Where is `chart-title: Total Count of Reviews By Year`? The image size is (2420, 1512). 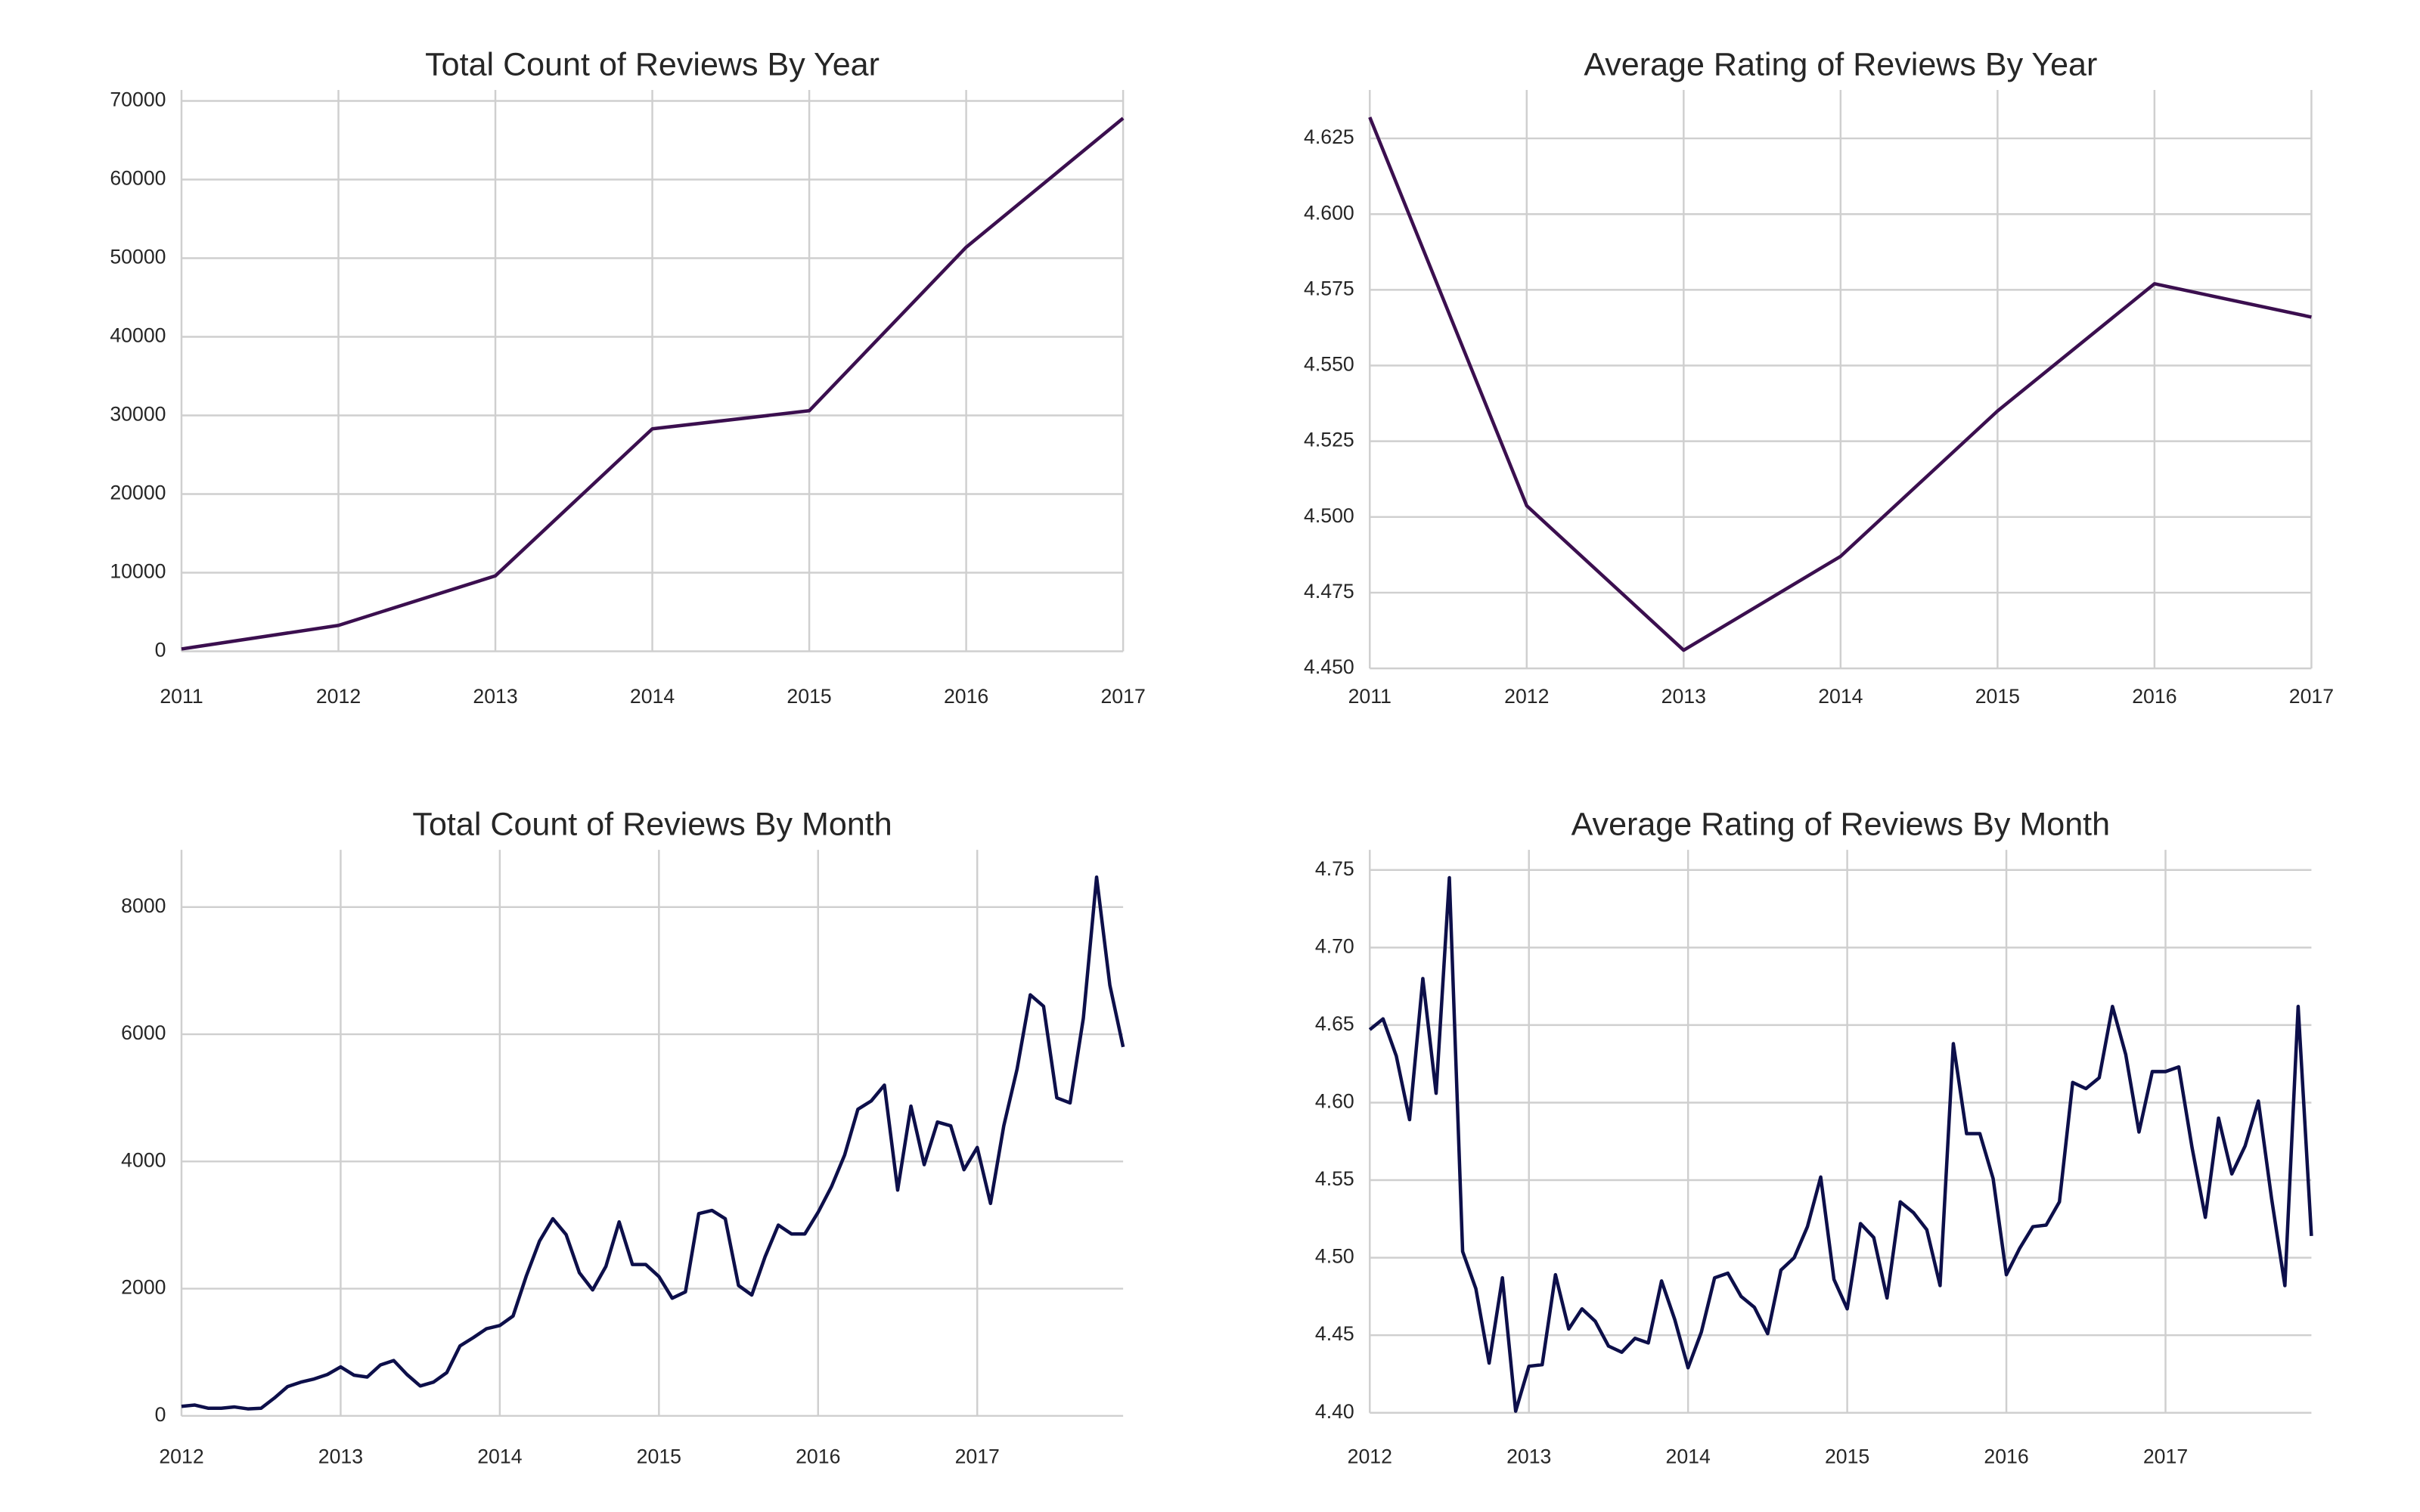 chart-title: Total Count of Reviews By Year is located at coordinates (652, 65).